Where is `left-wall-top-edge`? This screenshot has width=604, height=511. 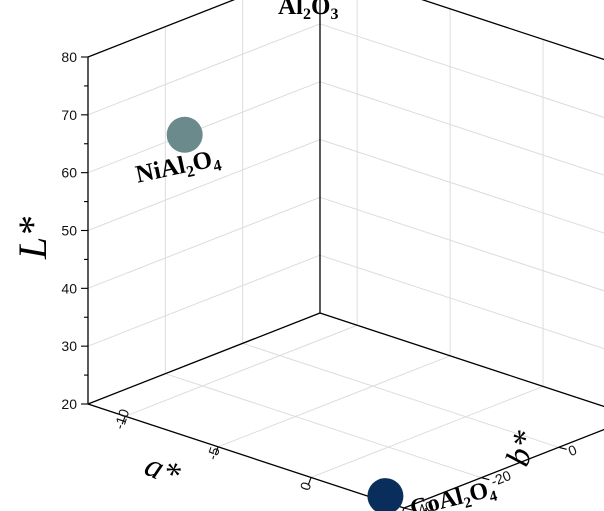 left-wall-top-edge is located at coordinates (161, 29).